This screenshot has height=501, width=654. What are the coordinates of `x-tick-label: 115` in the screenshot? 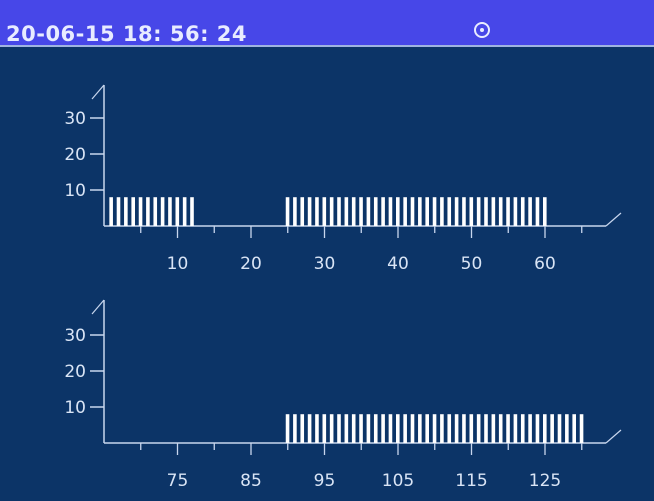 It's located at (471, 481).